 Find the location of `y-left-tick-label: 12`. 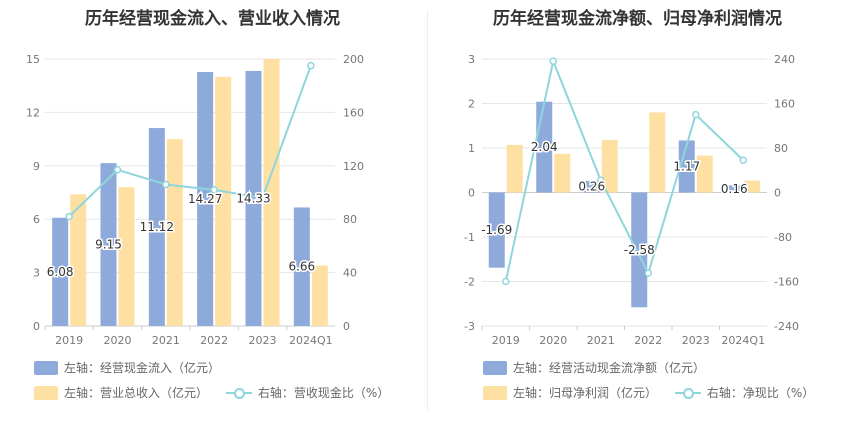

y-left-tick-label: 12 is located at coordinates (33, 112).